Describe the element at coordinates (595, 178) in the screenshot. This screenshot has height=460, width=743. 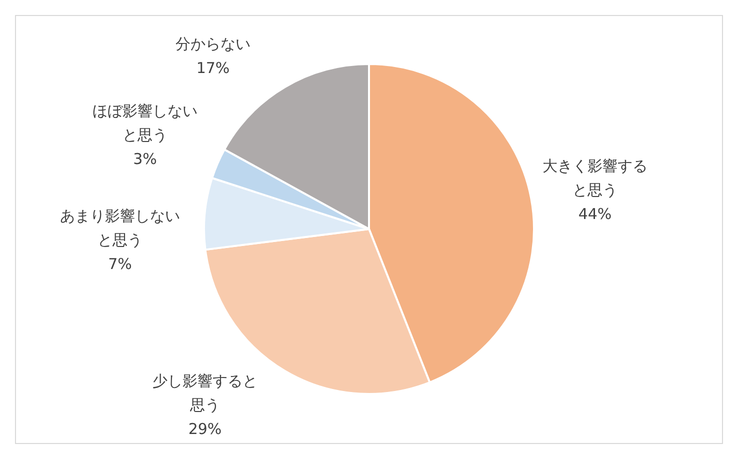
I see `slice-label: 大きく影響すると思う` at that location.